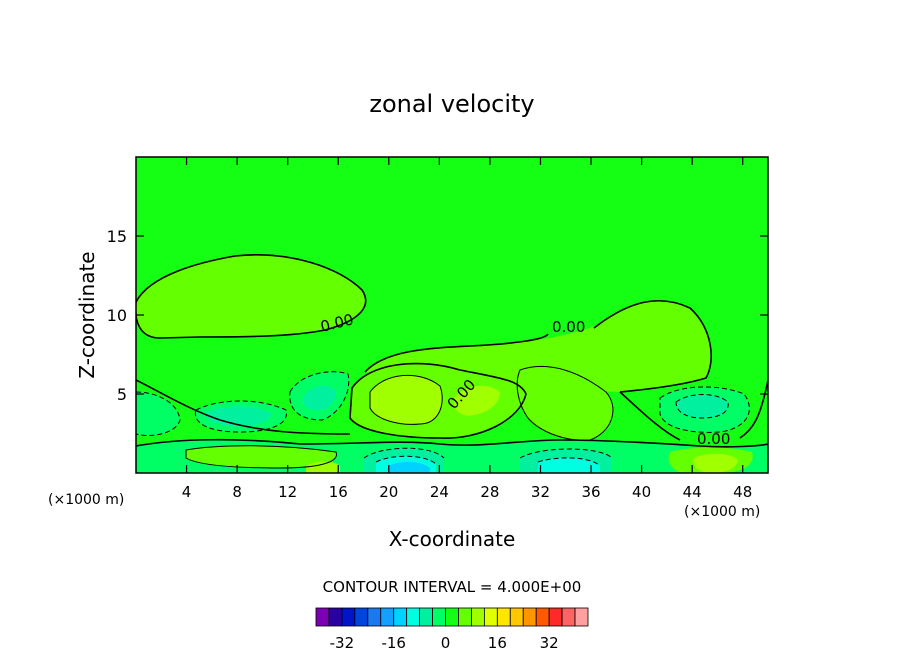 This screenshot has height=654, width=904. What do you see at coordinates (117, 315) in the screenshot?
I see `y-tick-label: 10` at bounding box center [117, 315].